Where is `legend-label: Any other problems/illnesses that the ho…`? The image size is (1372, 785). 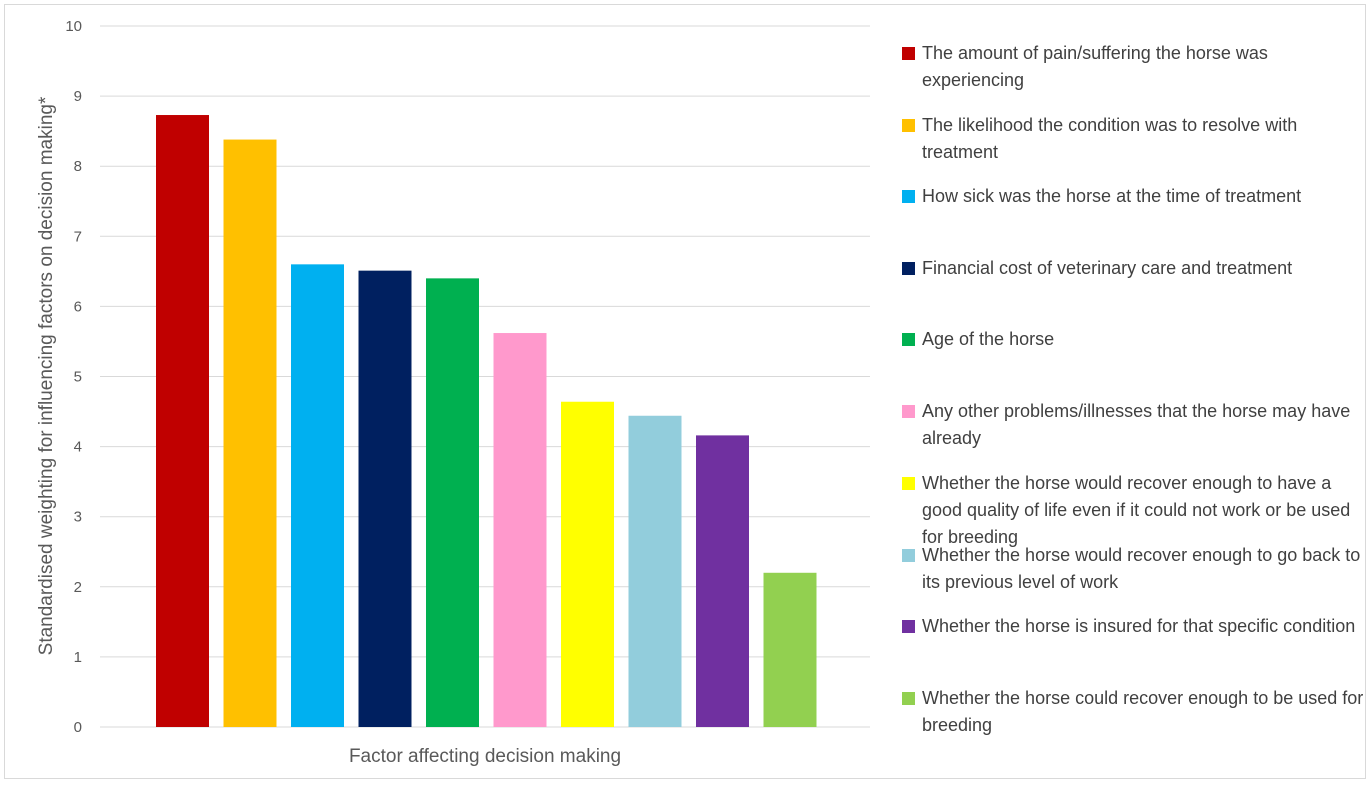 legend-label: Any other problems/illnesses that the ho… is located at coordinates (1136, 424).